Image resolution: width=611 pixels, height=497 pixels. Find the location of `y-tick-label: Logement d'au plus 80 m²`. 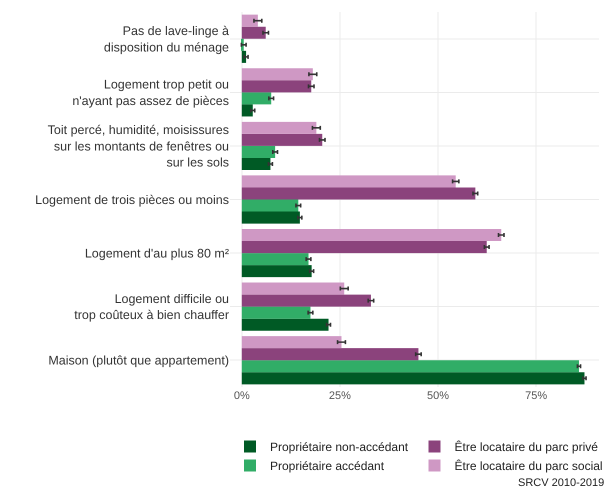

y-tick-label: Logement d'au plus 80 m² is located at coordinates (156, 253).